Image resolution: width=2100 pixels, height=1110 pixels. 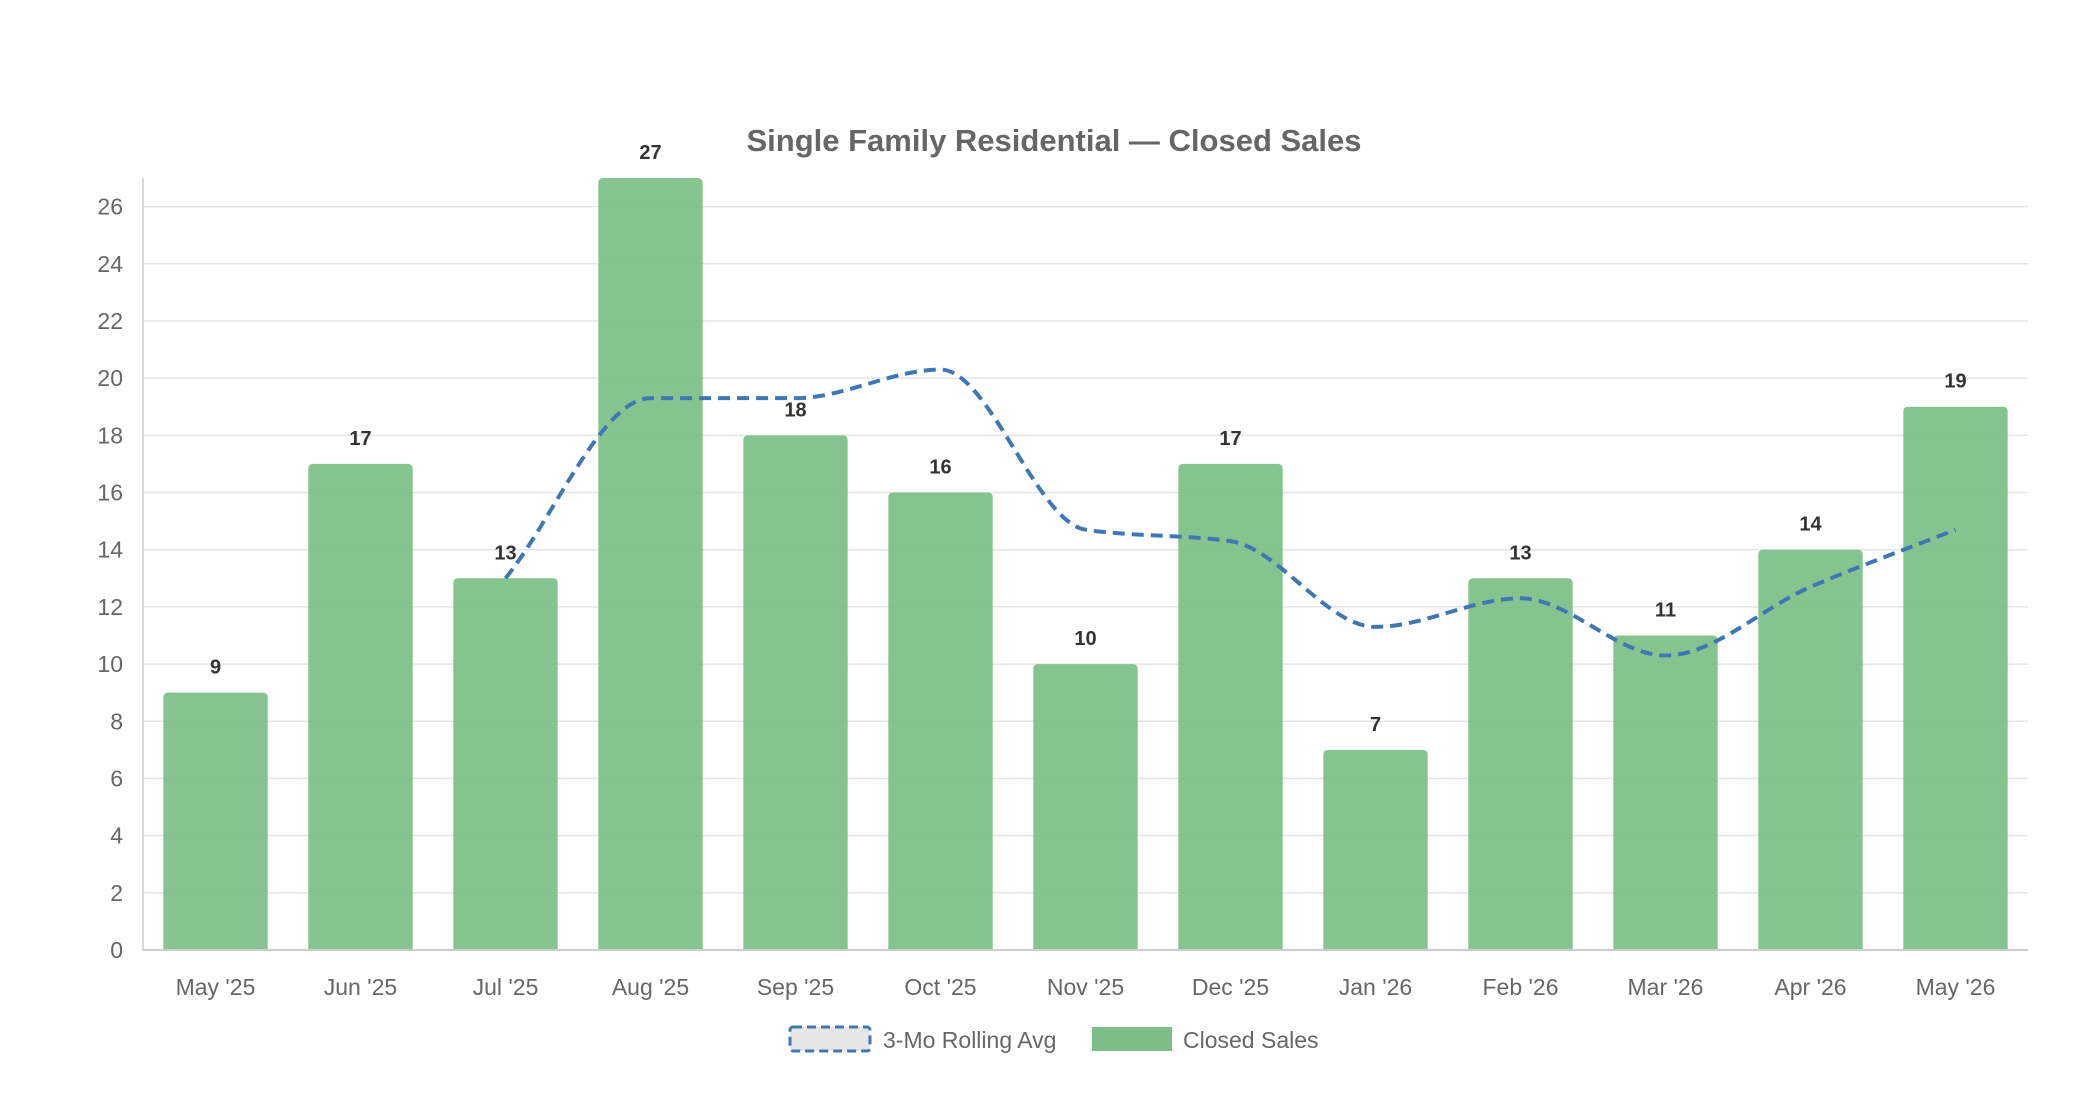 I want to click on y-tick-label: 24, so click(x=110, y=264).